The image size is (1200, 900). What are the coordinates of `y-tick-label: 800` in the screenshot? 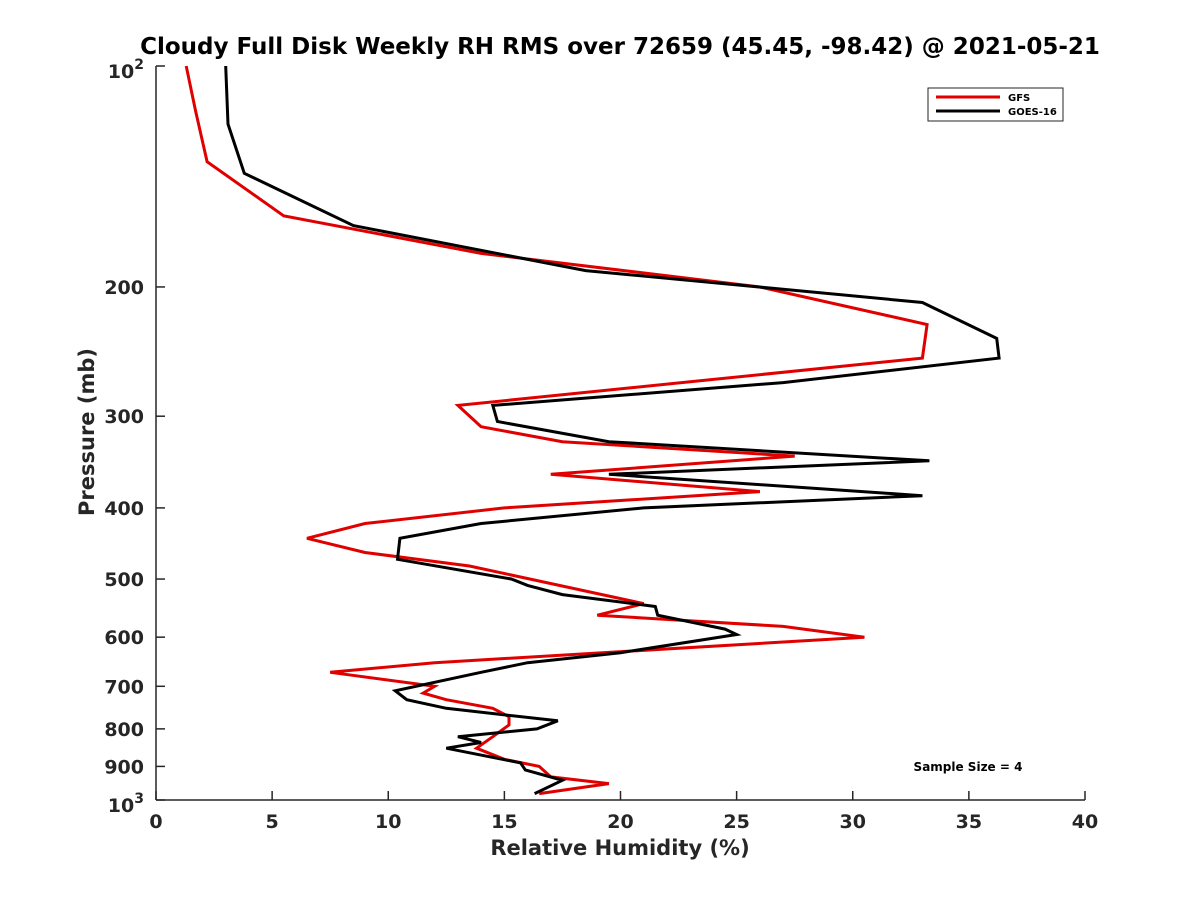 It's located at (124, 730).